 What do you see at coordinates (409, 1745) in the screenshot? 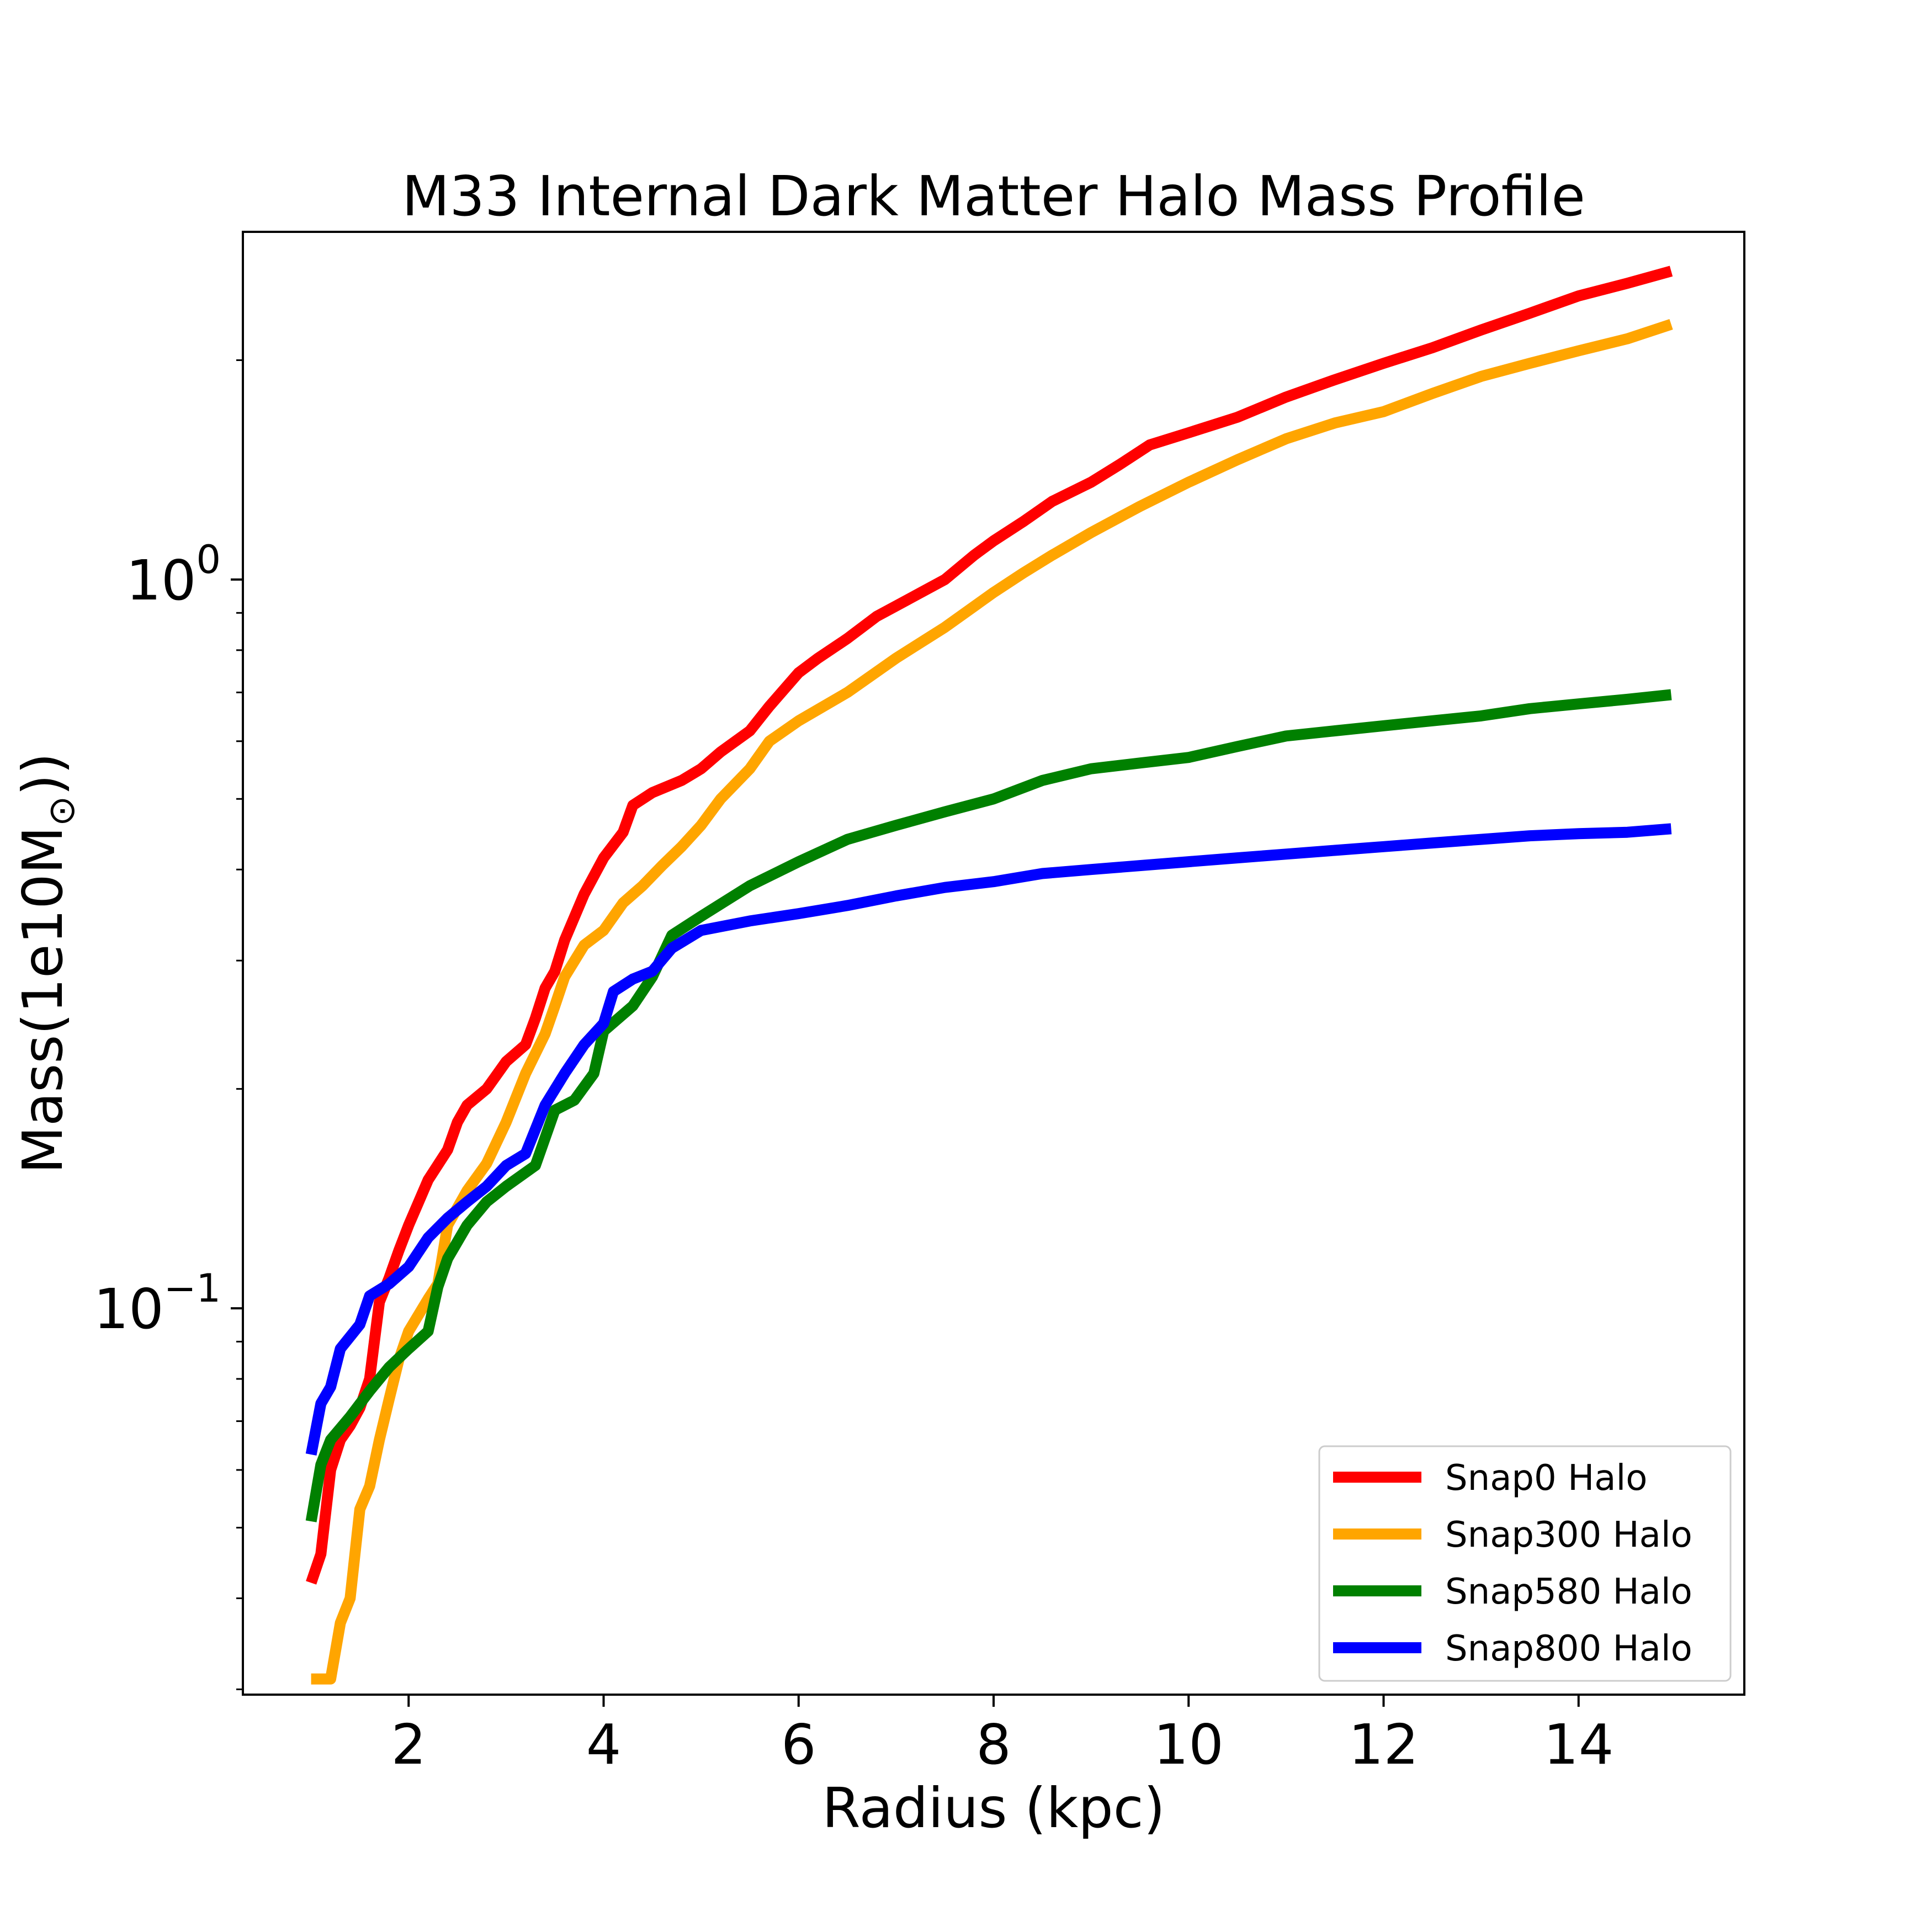
I see `x-tick-label-0: 2` at bounding box center [409, 1745].